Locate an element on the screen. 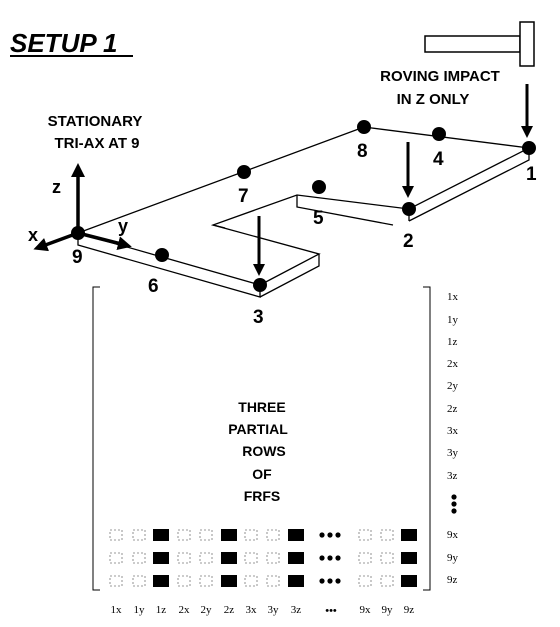 The width and height of the screenshot is (560, 627). point-6-marker is located at coordinates (162, 255).